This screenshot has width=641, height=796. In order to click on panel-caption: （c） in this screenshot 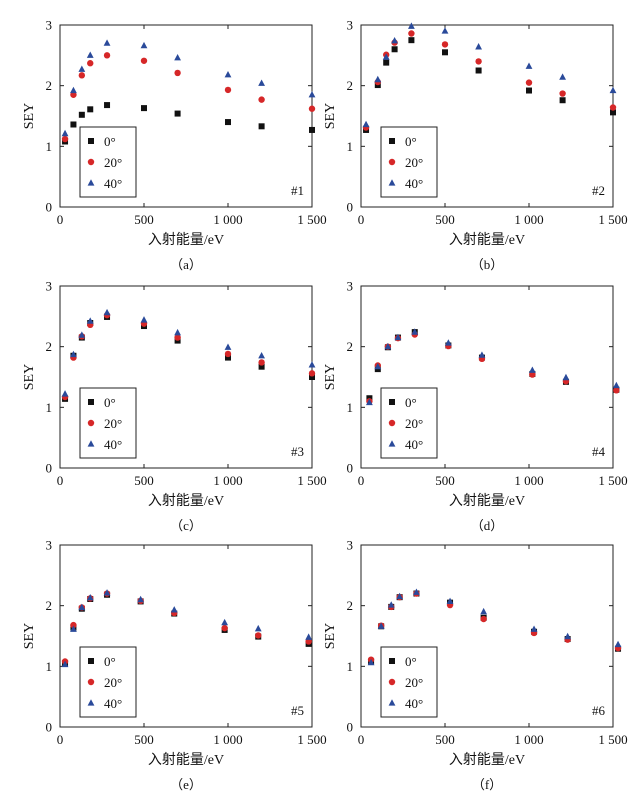, I will do `click(186, 525)`.